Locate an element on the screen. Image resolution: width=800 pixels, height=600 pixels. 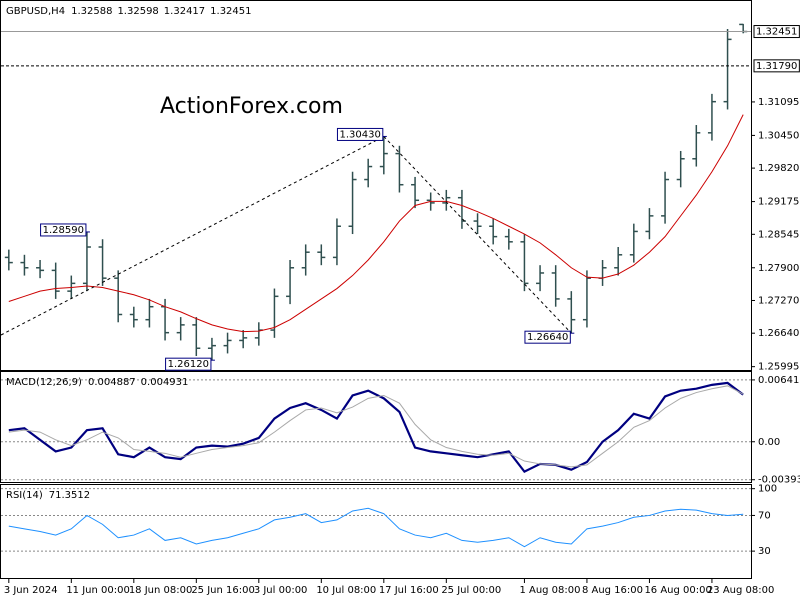
current-price-label-box is located at coordinates (776, 32).